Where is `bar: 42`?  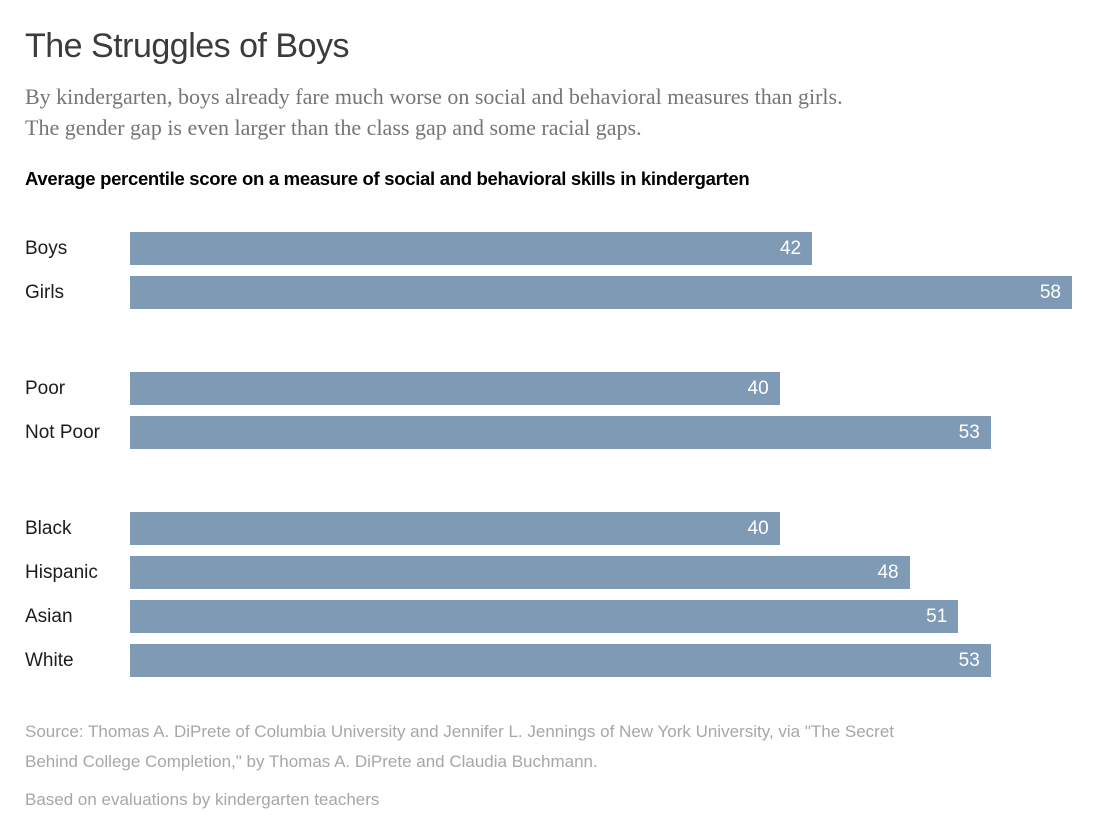 bar: 42 is located at coordinates (471, 248).